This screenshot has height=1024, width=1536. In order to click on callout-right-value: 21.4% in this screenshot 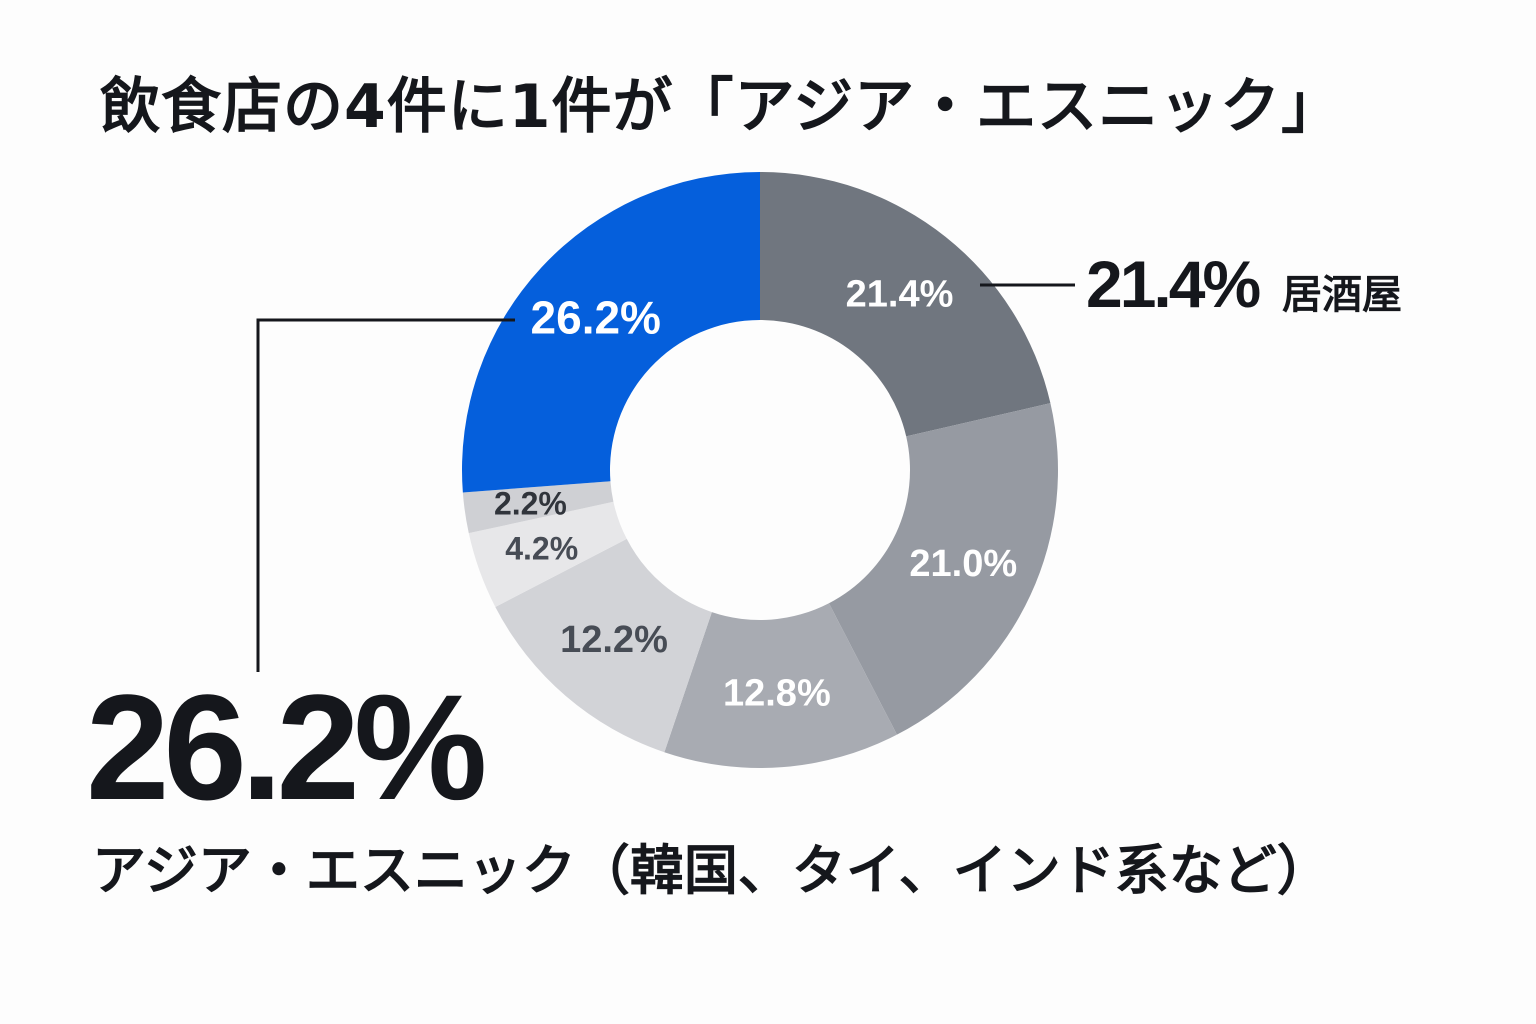, I will do `click(1173, 284)`.